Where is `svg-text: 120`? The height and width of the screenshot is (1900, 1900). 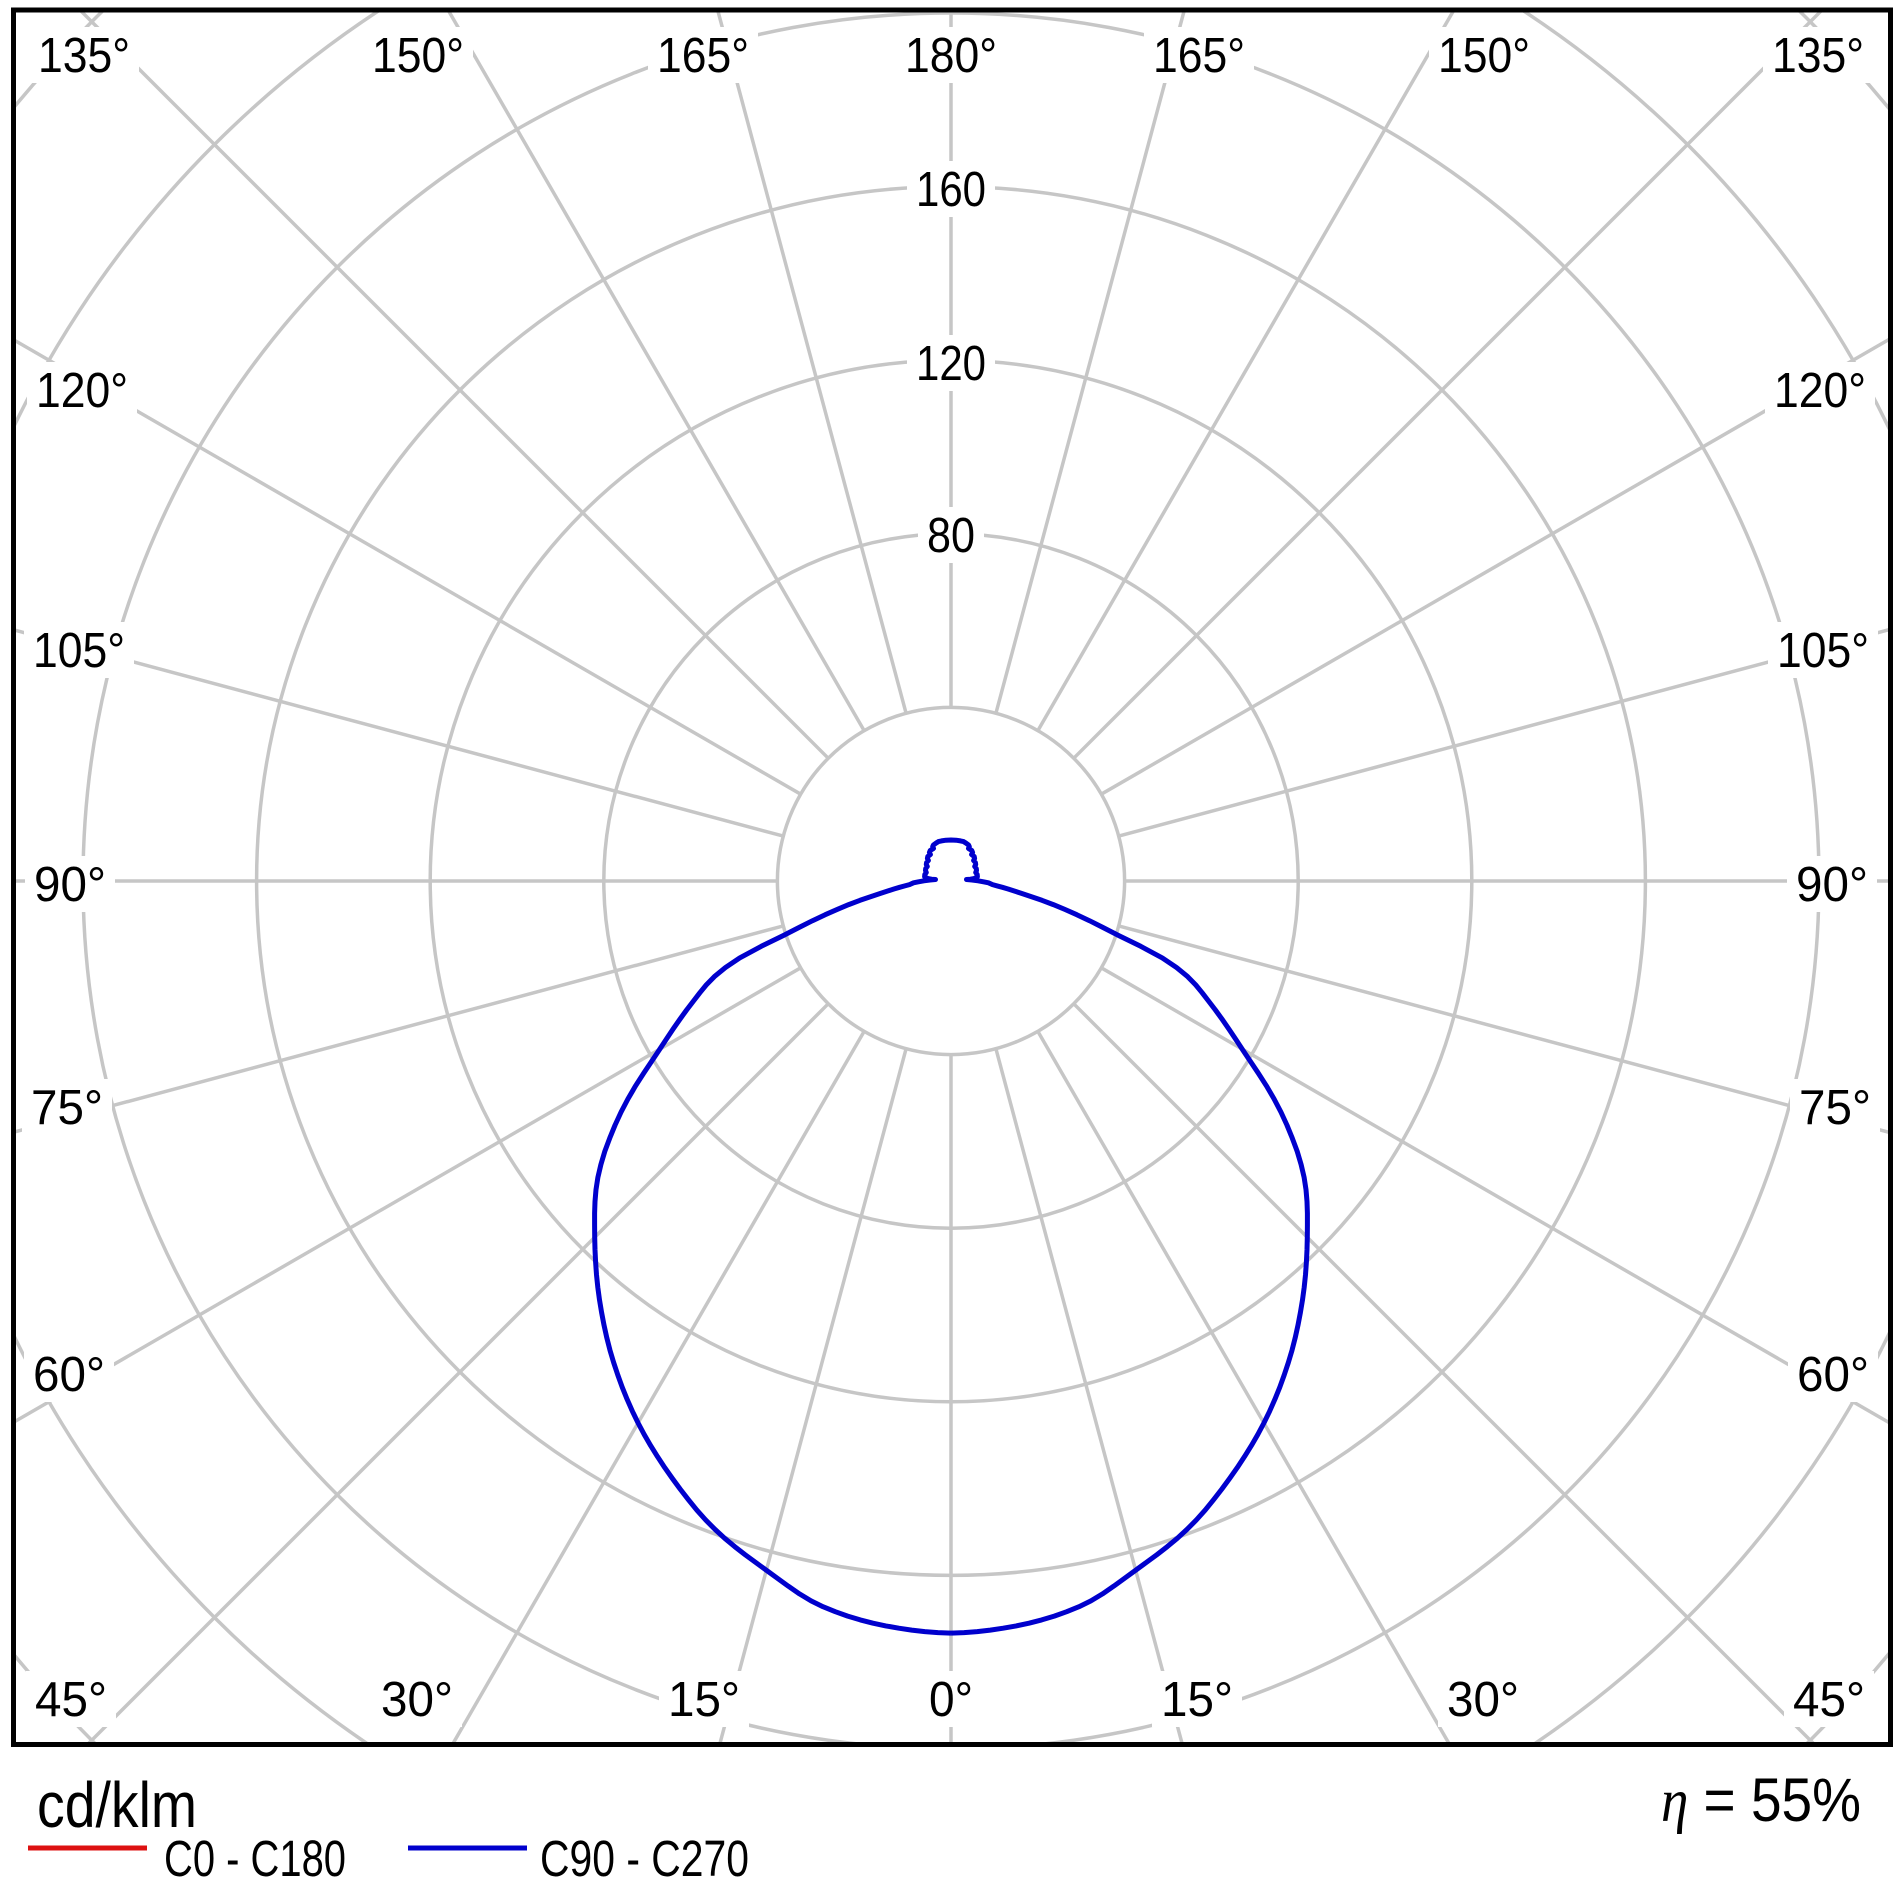
svg-text: 120 is located at coordinates (951, 364).